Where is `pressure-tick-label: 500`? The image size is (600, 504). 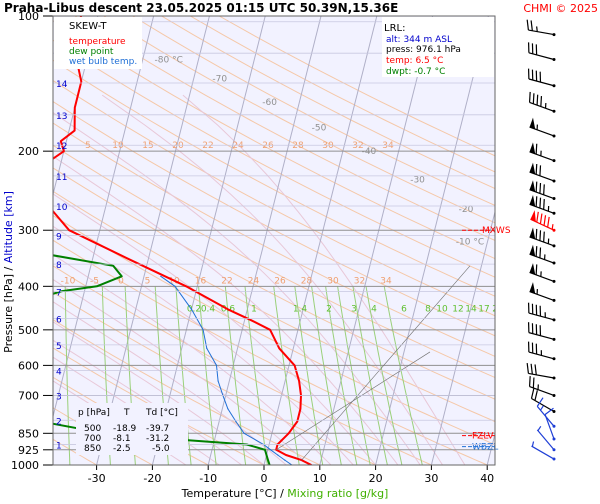
pressure-tick-label: 500 is located at coordinates (28, 330).